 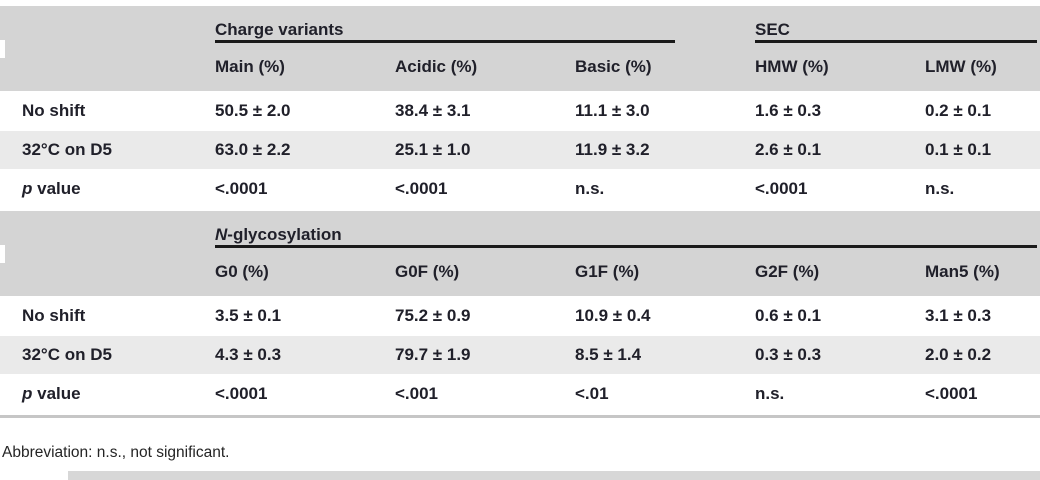 I want to click on section2-column-header-row: G0 (%) G0F (%) G1F (%) G2F (%) Man5 (%), so click(x=520, y=272).